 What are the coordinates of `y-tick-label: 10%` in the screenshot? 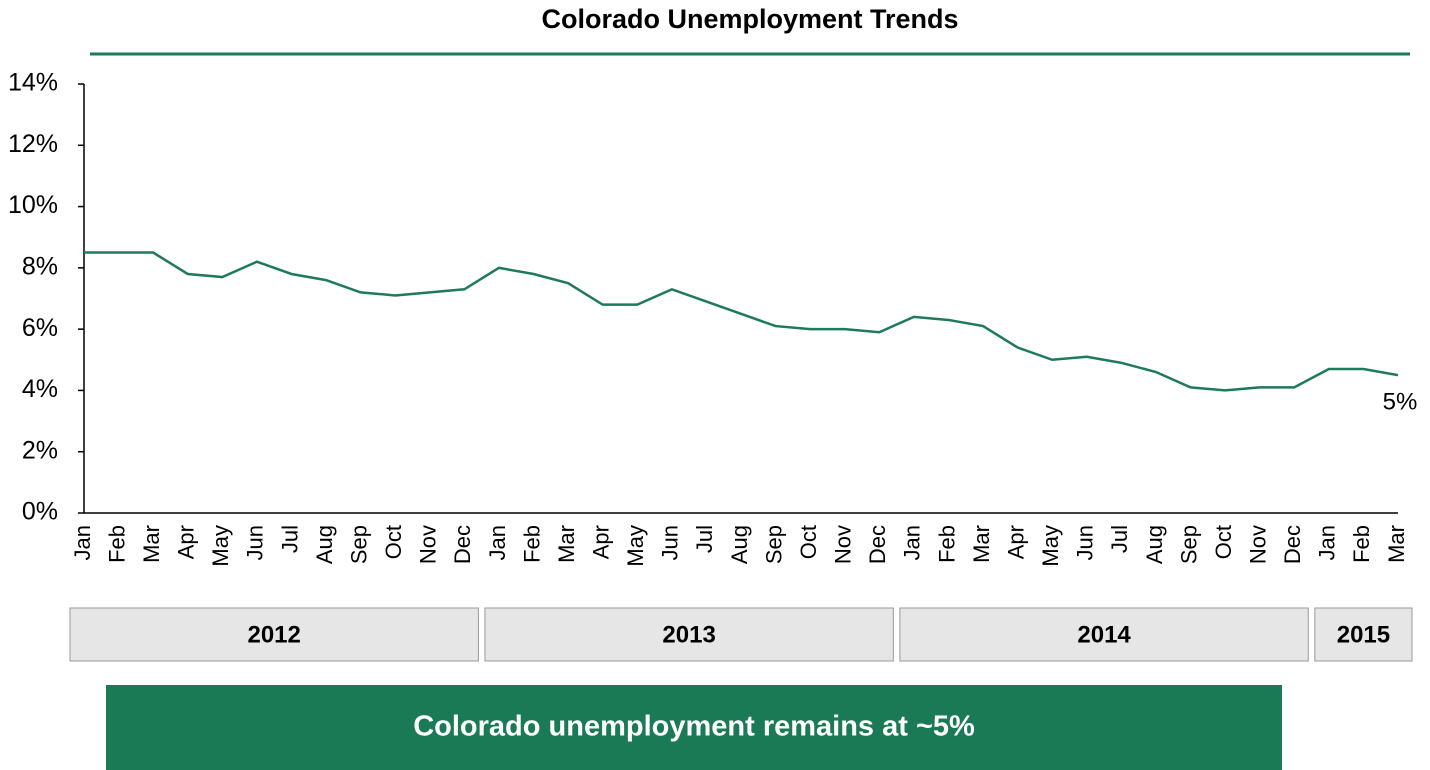 It's located at (33, 205).